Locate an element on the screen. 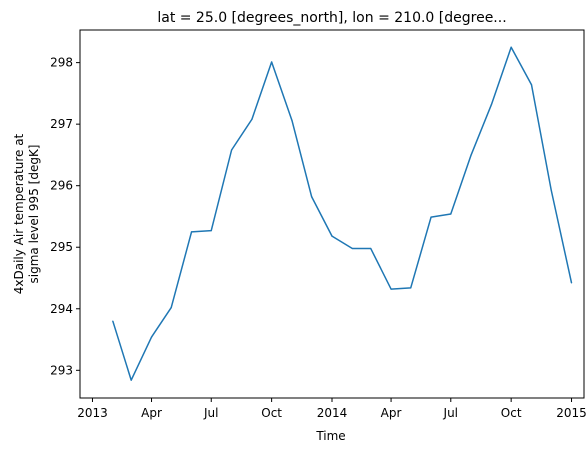 Image resolution: width=588 pixels, height=453 pixels. x-tick-label: 2015 is located at coordinates (571, 413).